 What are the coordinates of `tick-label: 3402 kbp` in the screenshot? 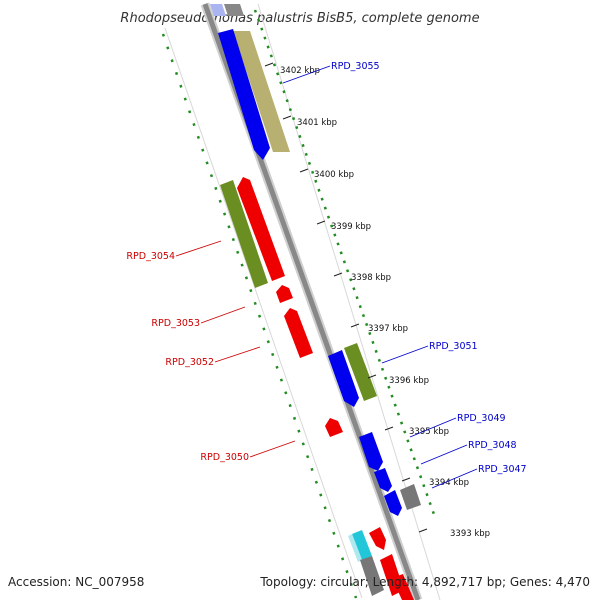 It's located at (300, 71).